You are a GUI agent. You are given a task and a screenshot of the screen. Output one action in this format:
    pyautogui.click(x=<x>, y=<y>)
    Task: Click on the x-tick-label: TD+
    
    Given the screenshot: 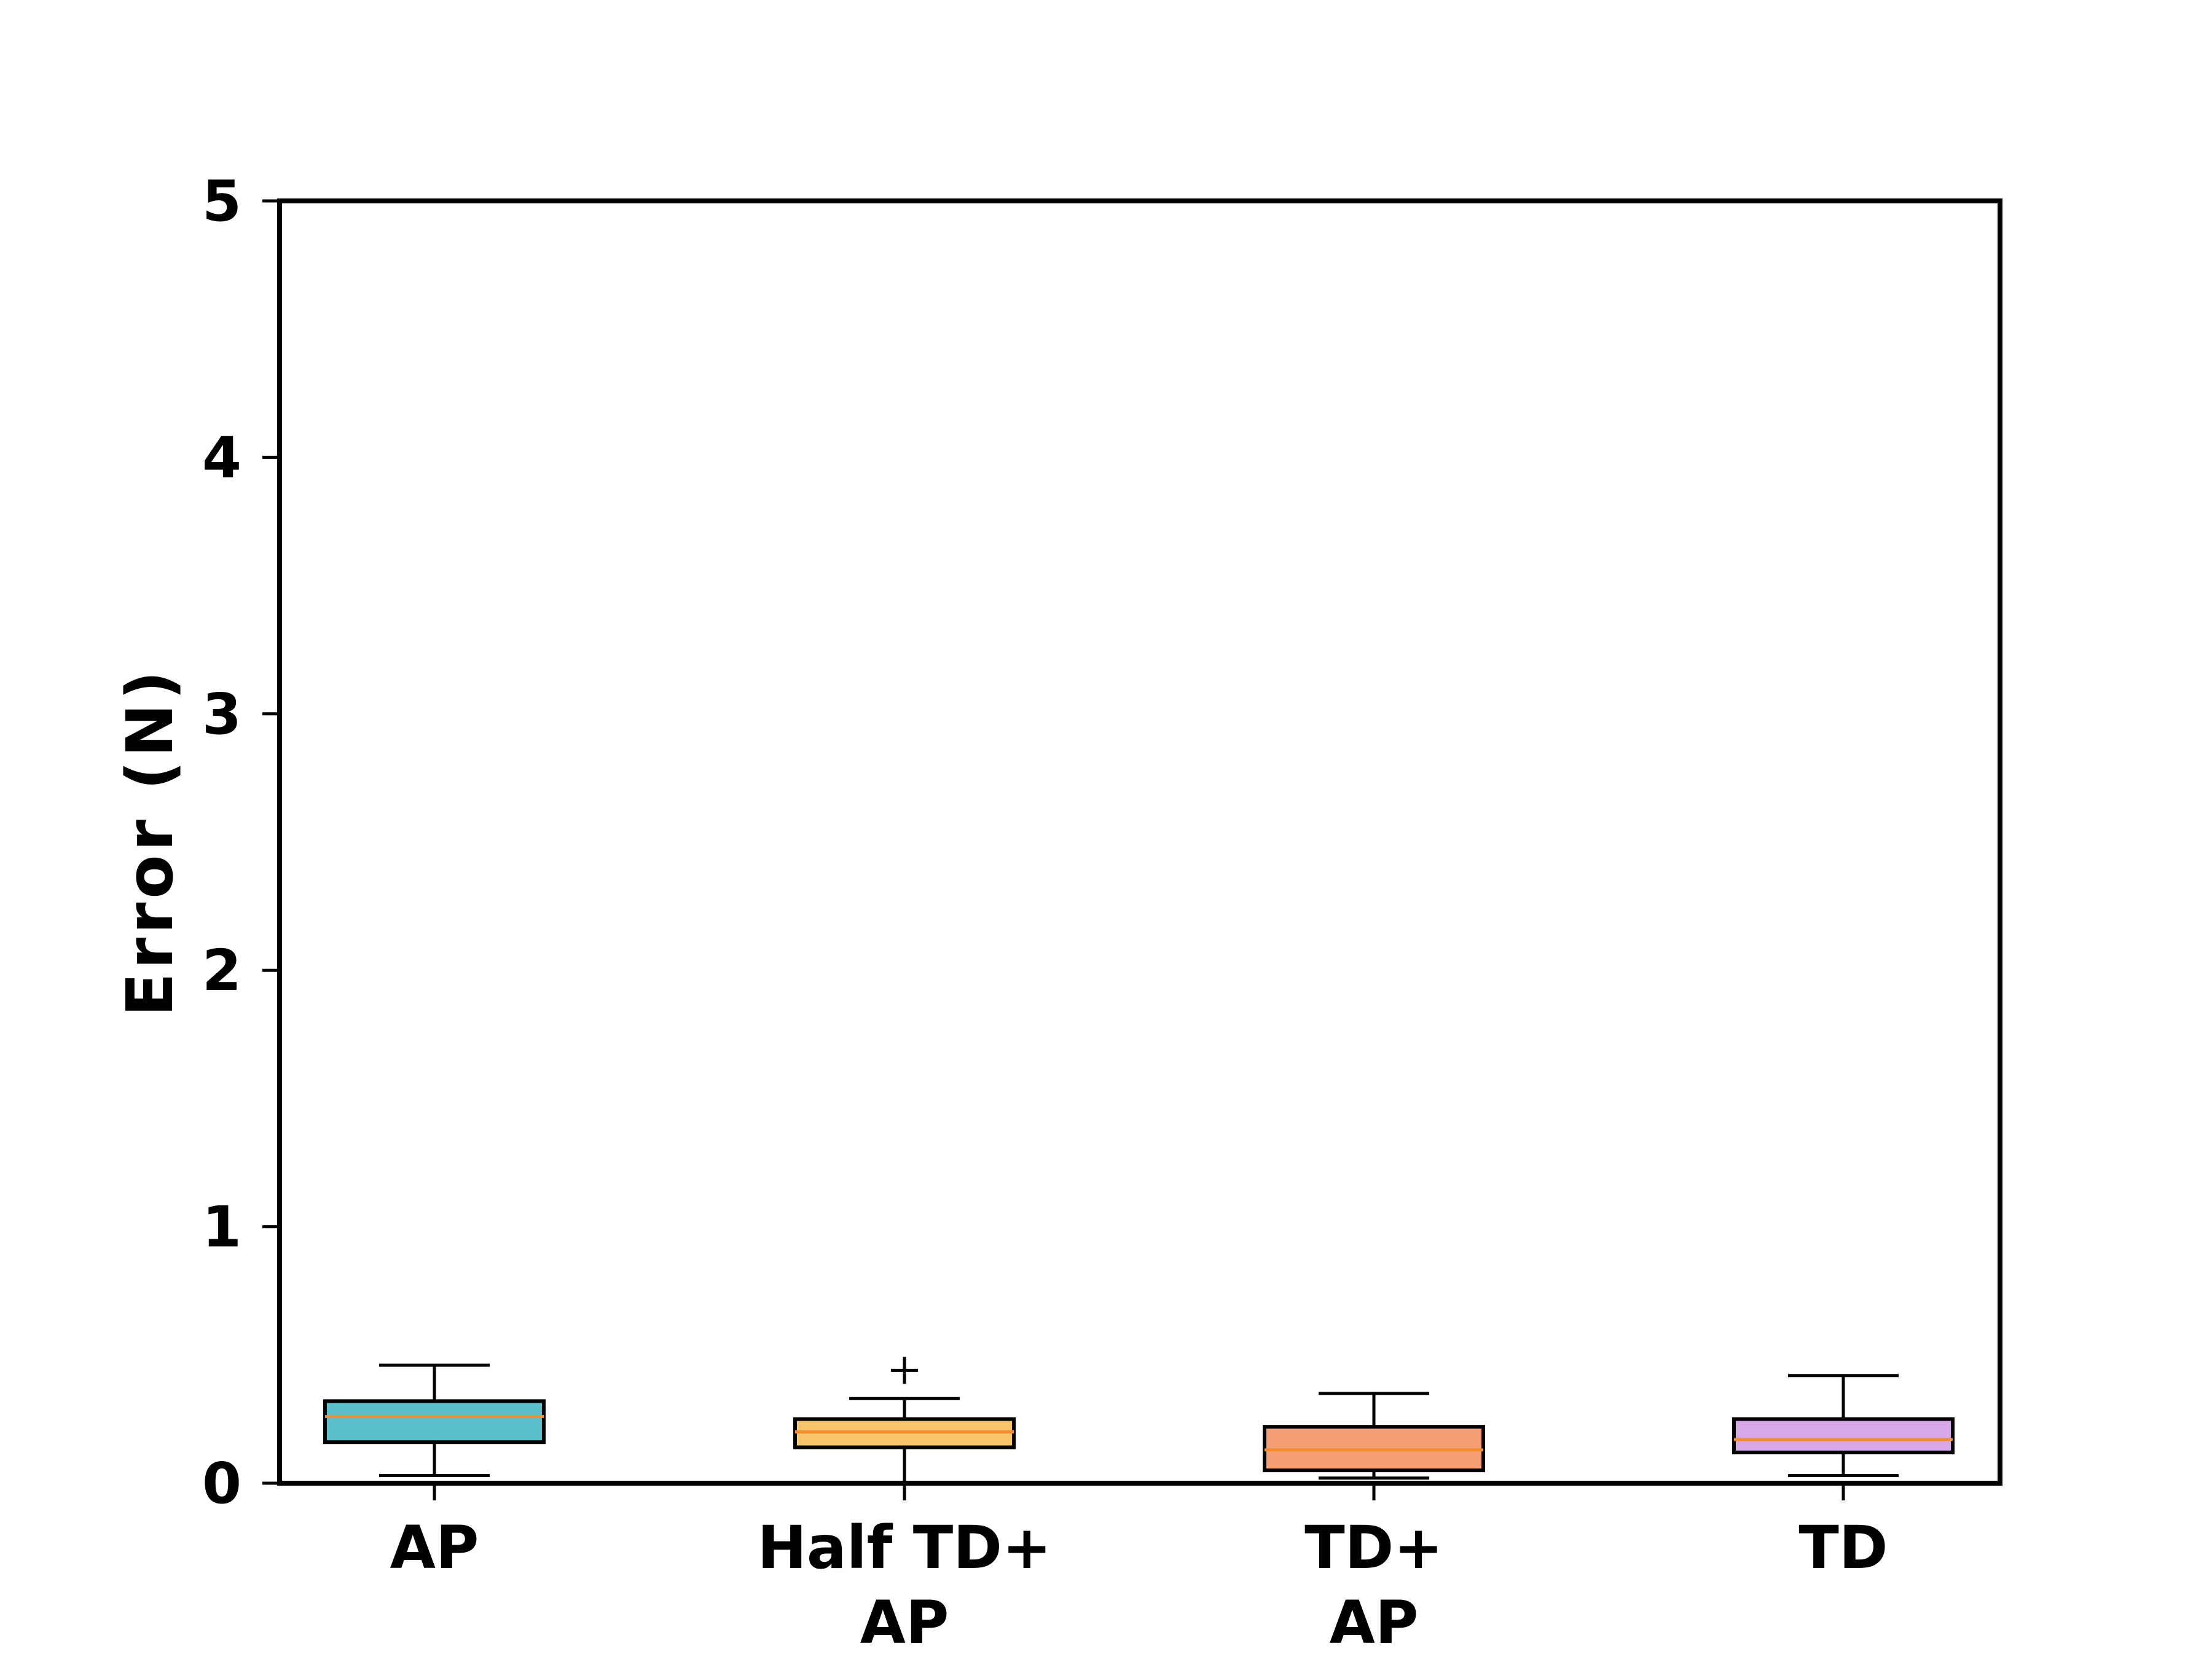 What is the action you would take?
    pyautogui.click(x=1373, y=1547)
    